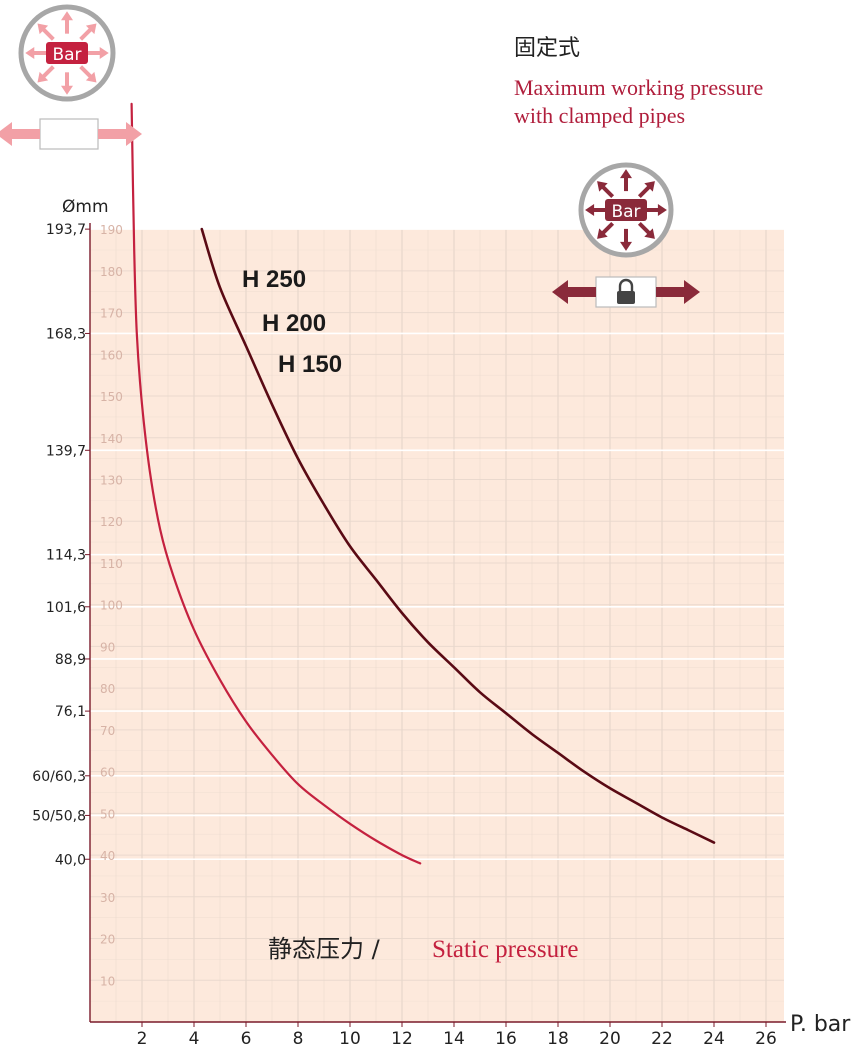  I want to click on pipe-body, so click(69, 134).